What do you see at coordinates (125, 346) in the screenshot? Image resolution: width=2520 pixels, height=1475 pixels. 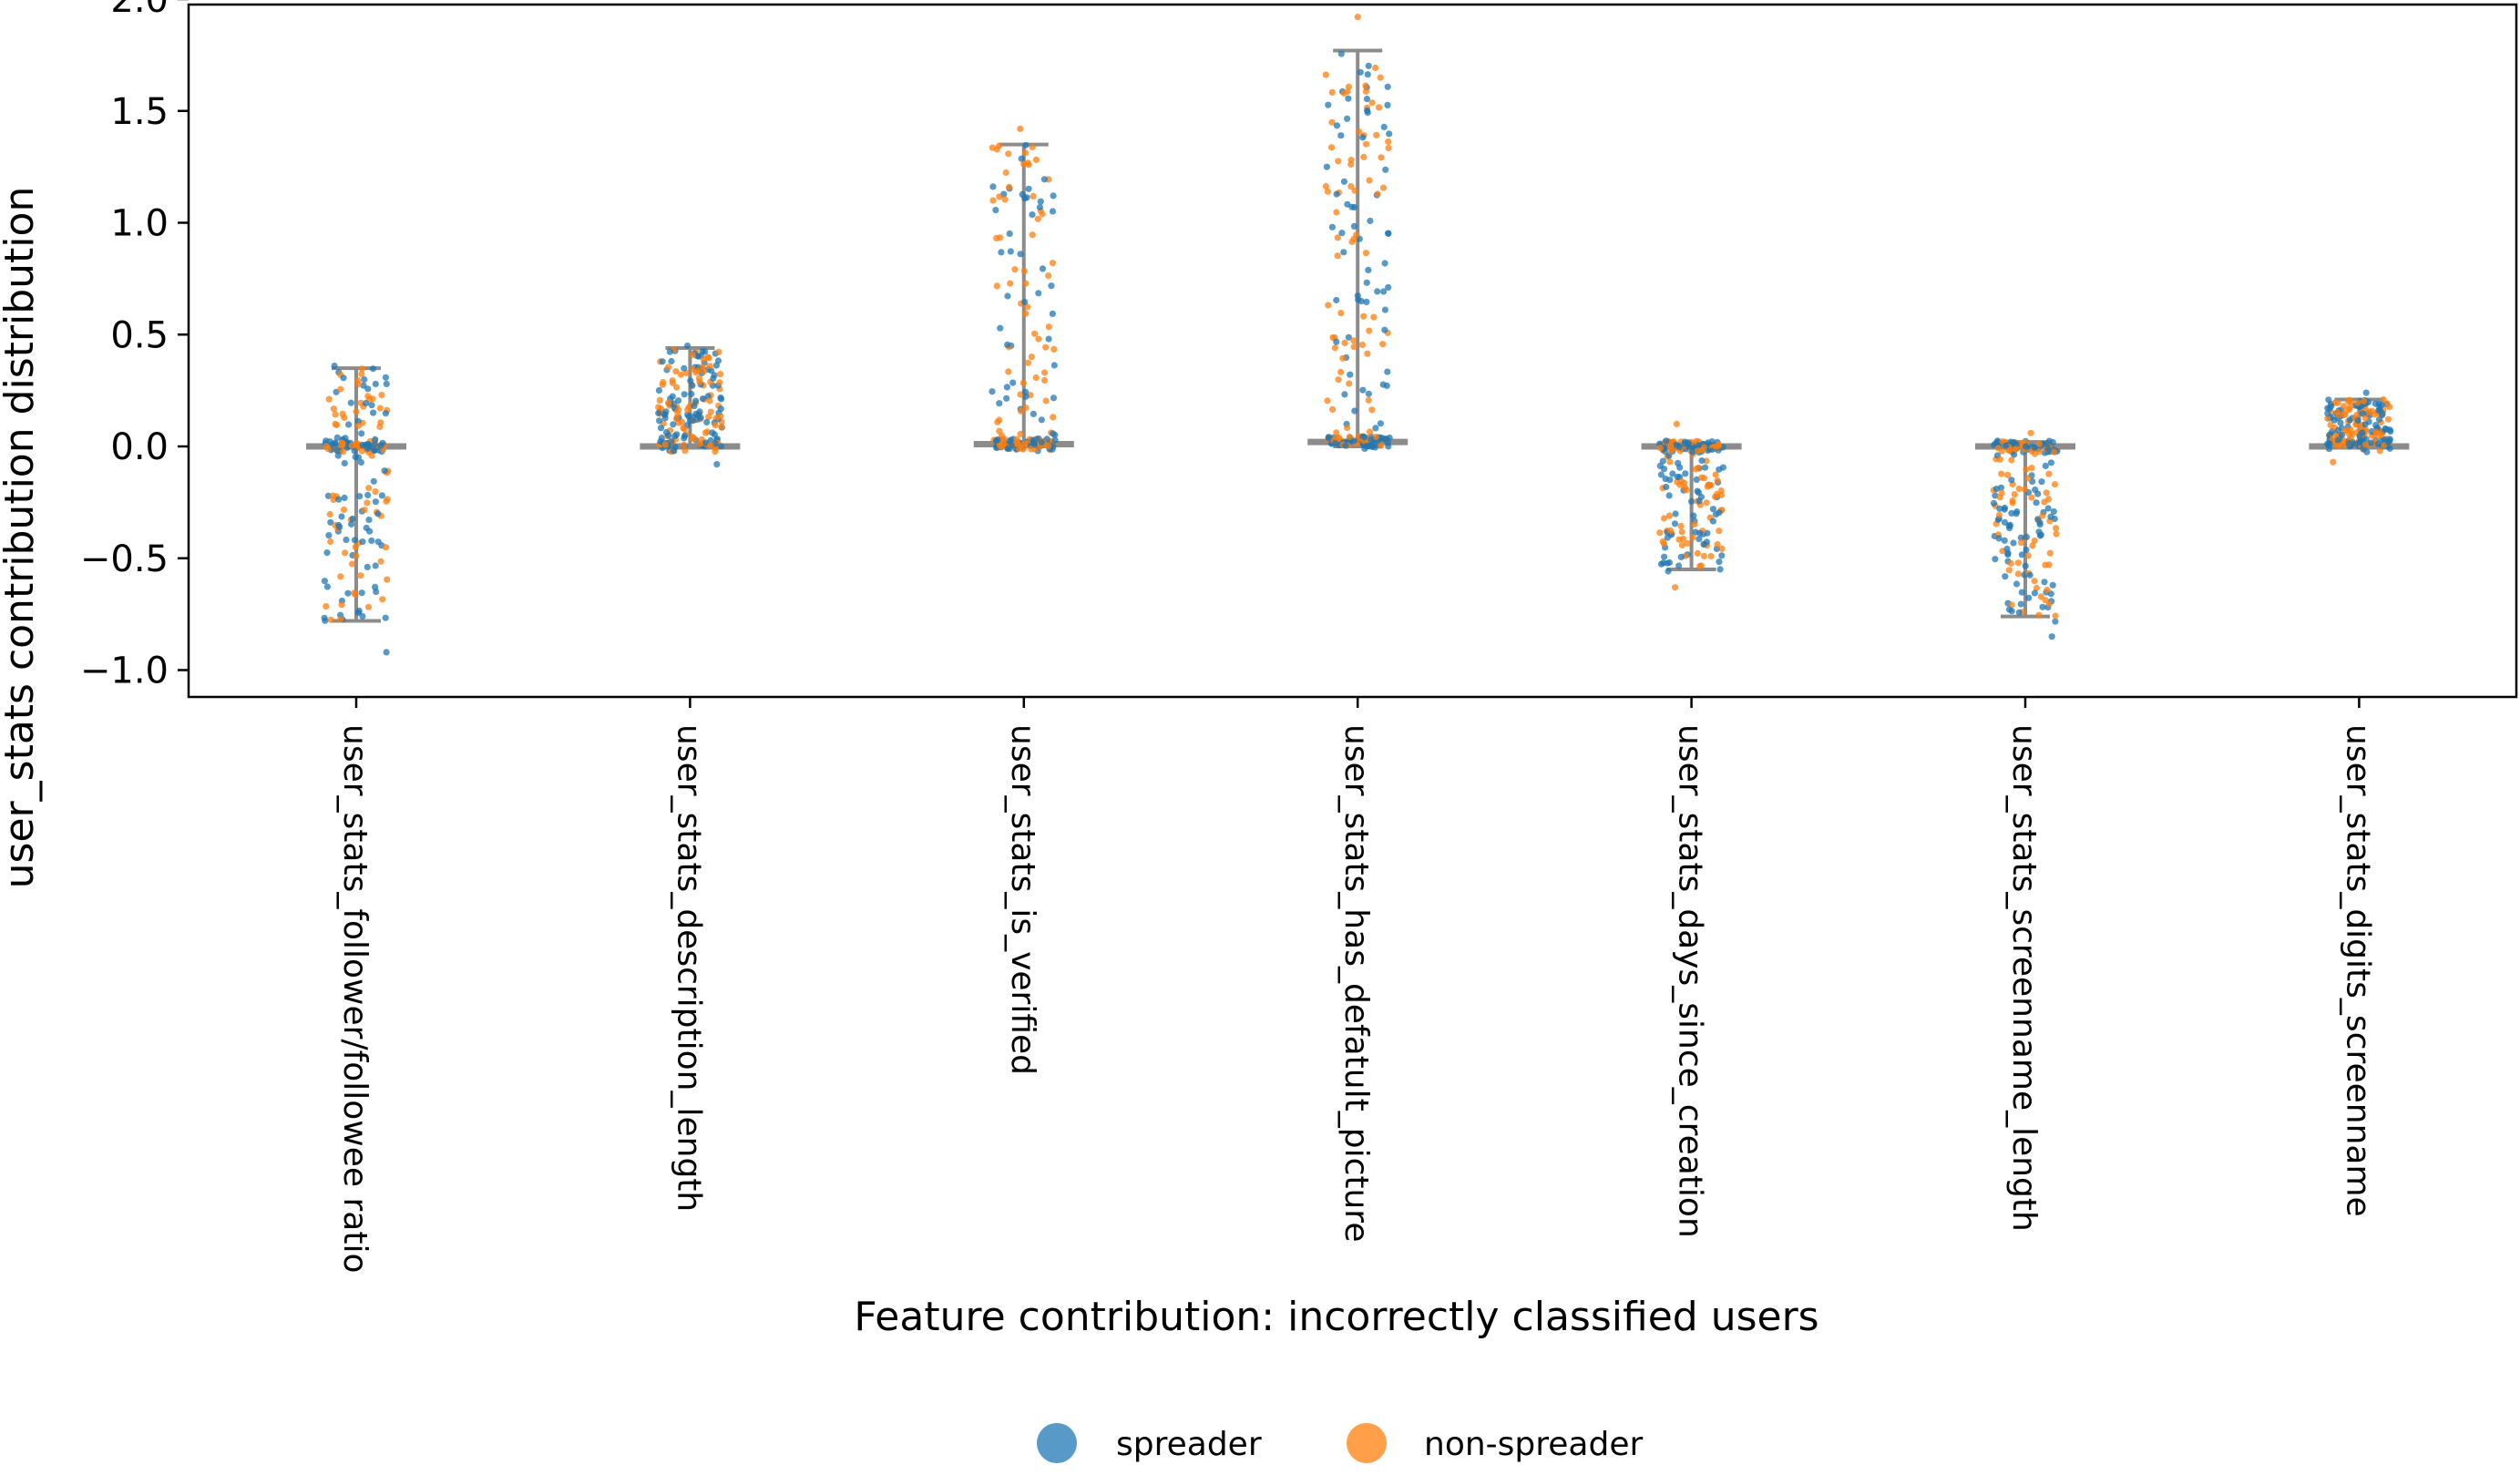 I see `y-tick-labels: −1.0 −0.5 0.0 0.5 1.0 1.5 2.0` at bounding box center [125, 346].